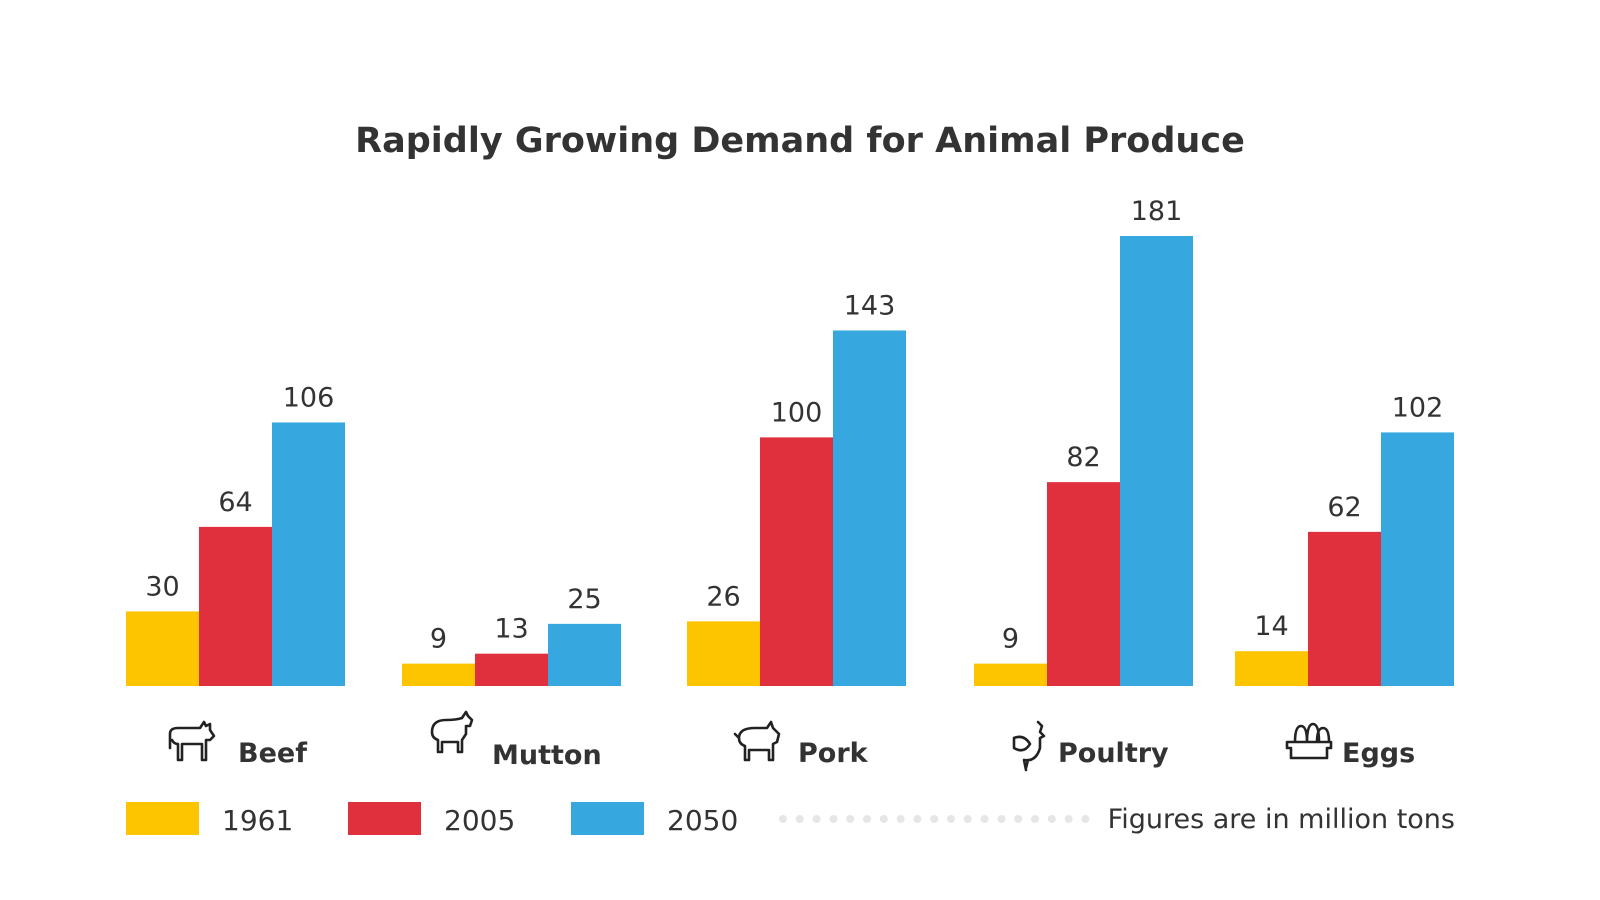  What do you see at coordinates (1344, 608) in the screenshot?
I see `bar-eggs-2005` at bounding box center [1344, 608].